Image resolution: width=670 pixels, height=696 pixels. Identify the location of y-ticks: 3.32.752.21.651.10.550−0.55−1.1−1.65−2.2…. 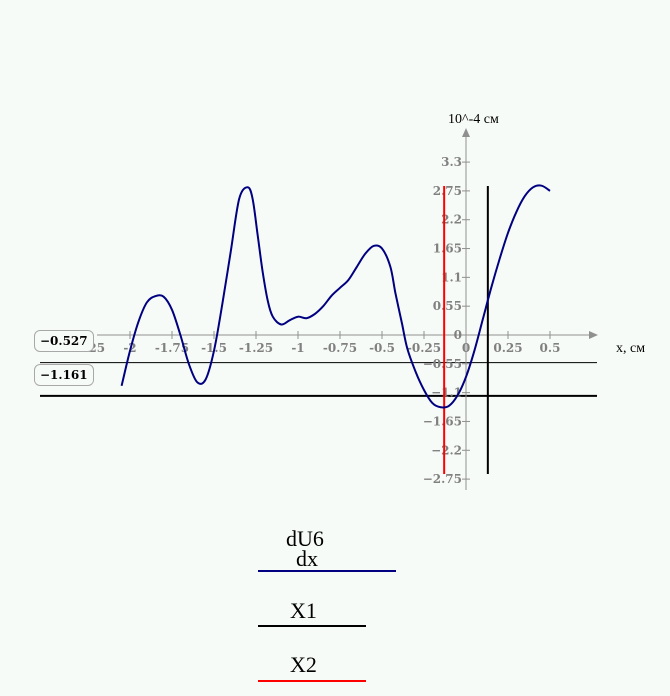
(446, 320).